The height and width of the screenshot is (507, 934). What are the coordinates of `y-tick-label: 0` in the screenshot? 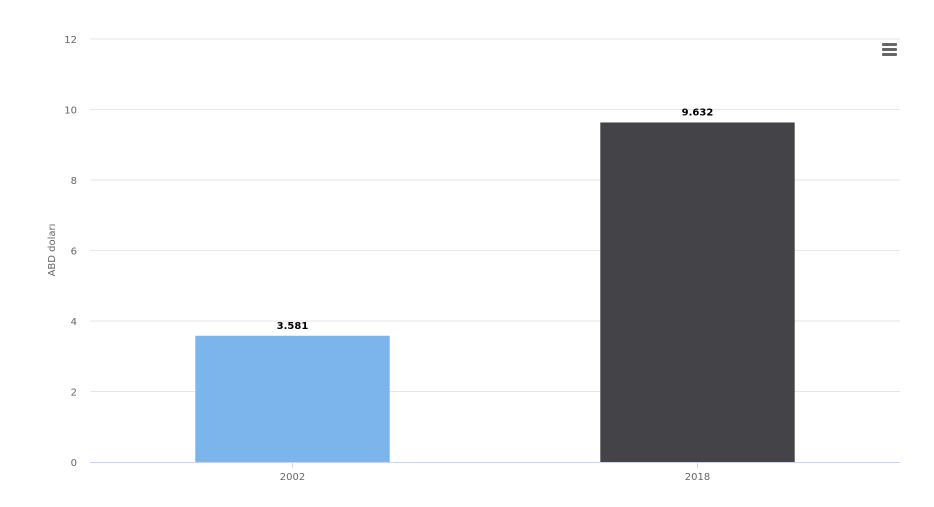 It's located at (74, 463).